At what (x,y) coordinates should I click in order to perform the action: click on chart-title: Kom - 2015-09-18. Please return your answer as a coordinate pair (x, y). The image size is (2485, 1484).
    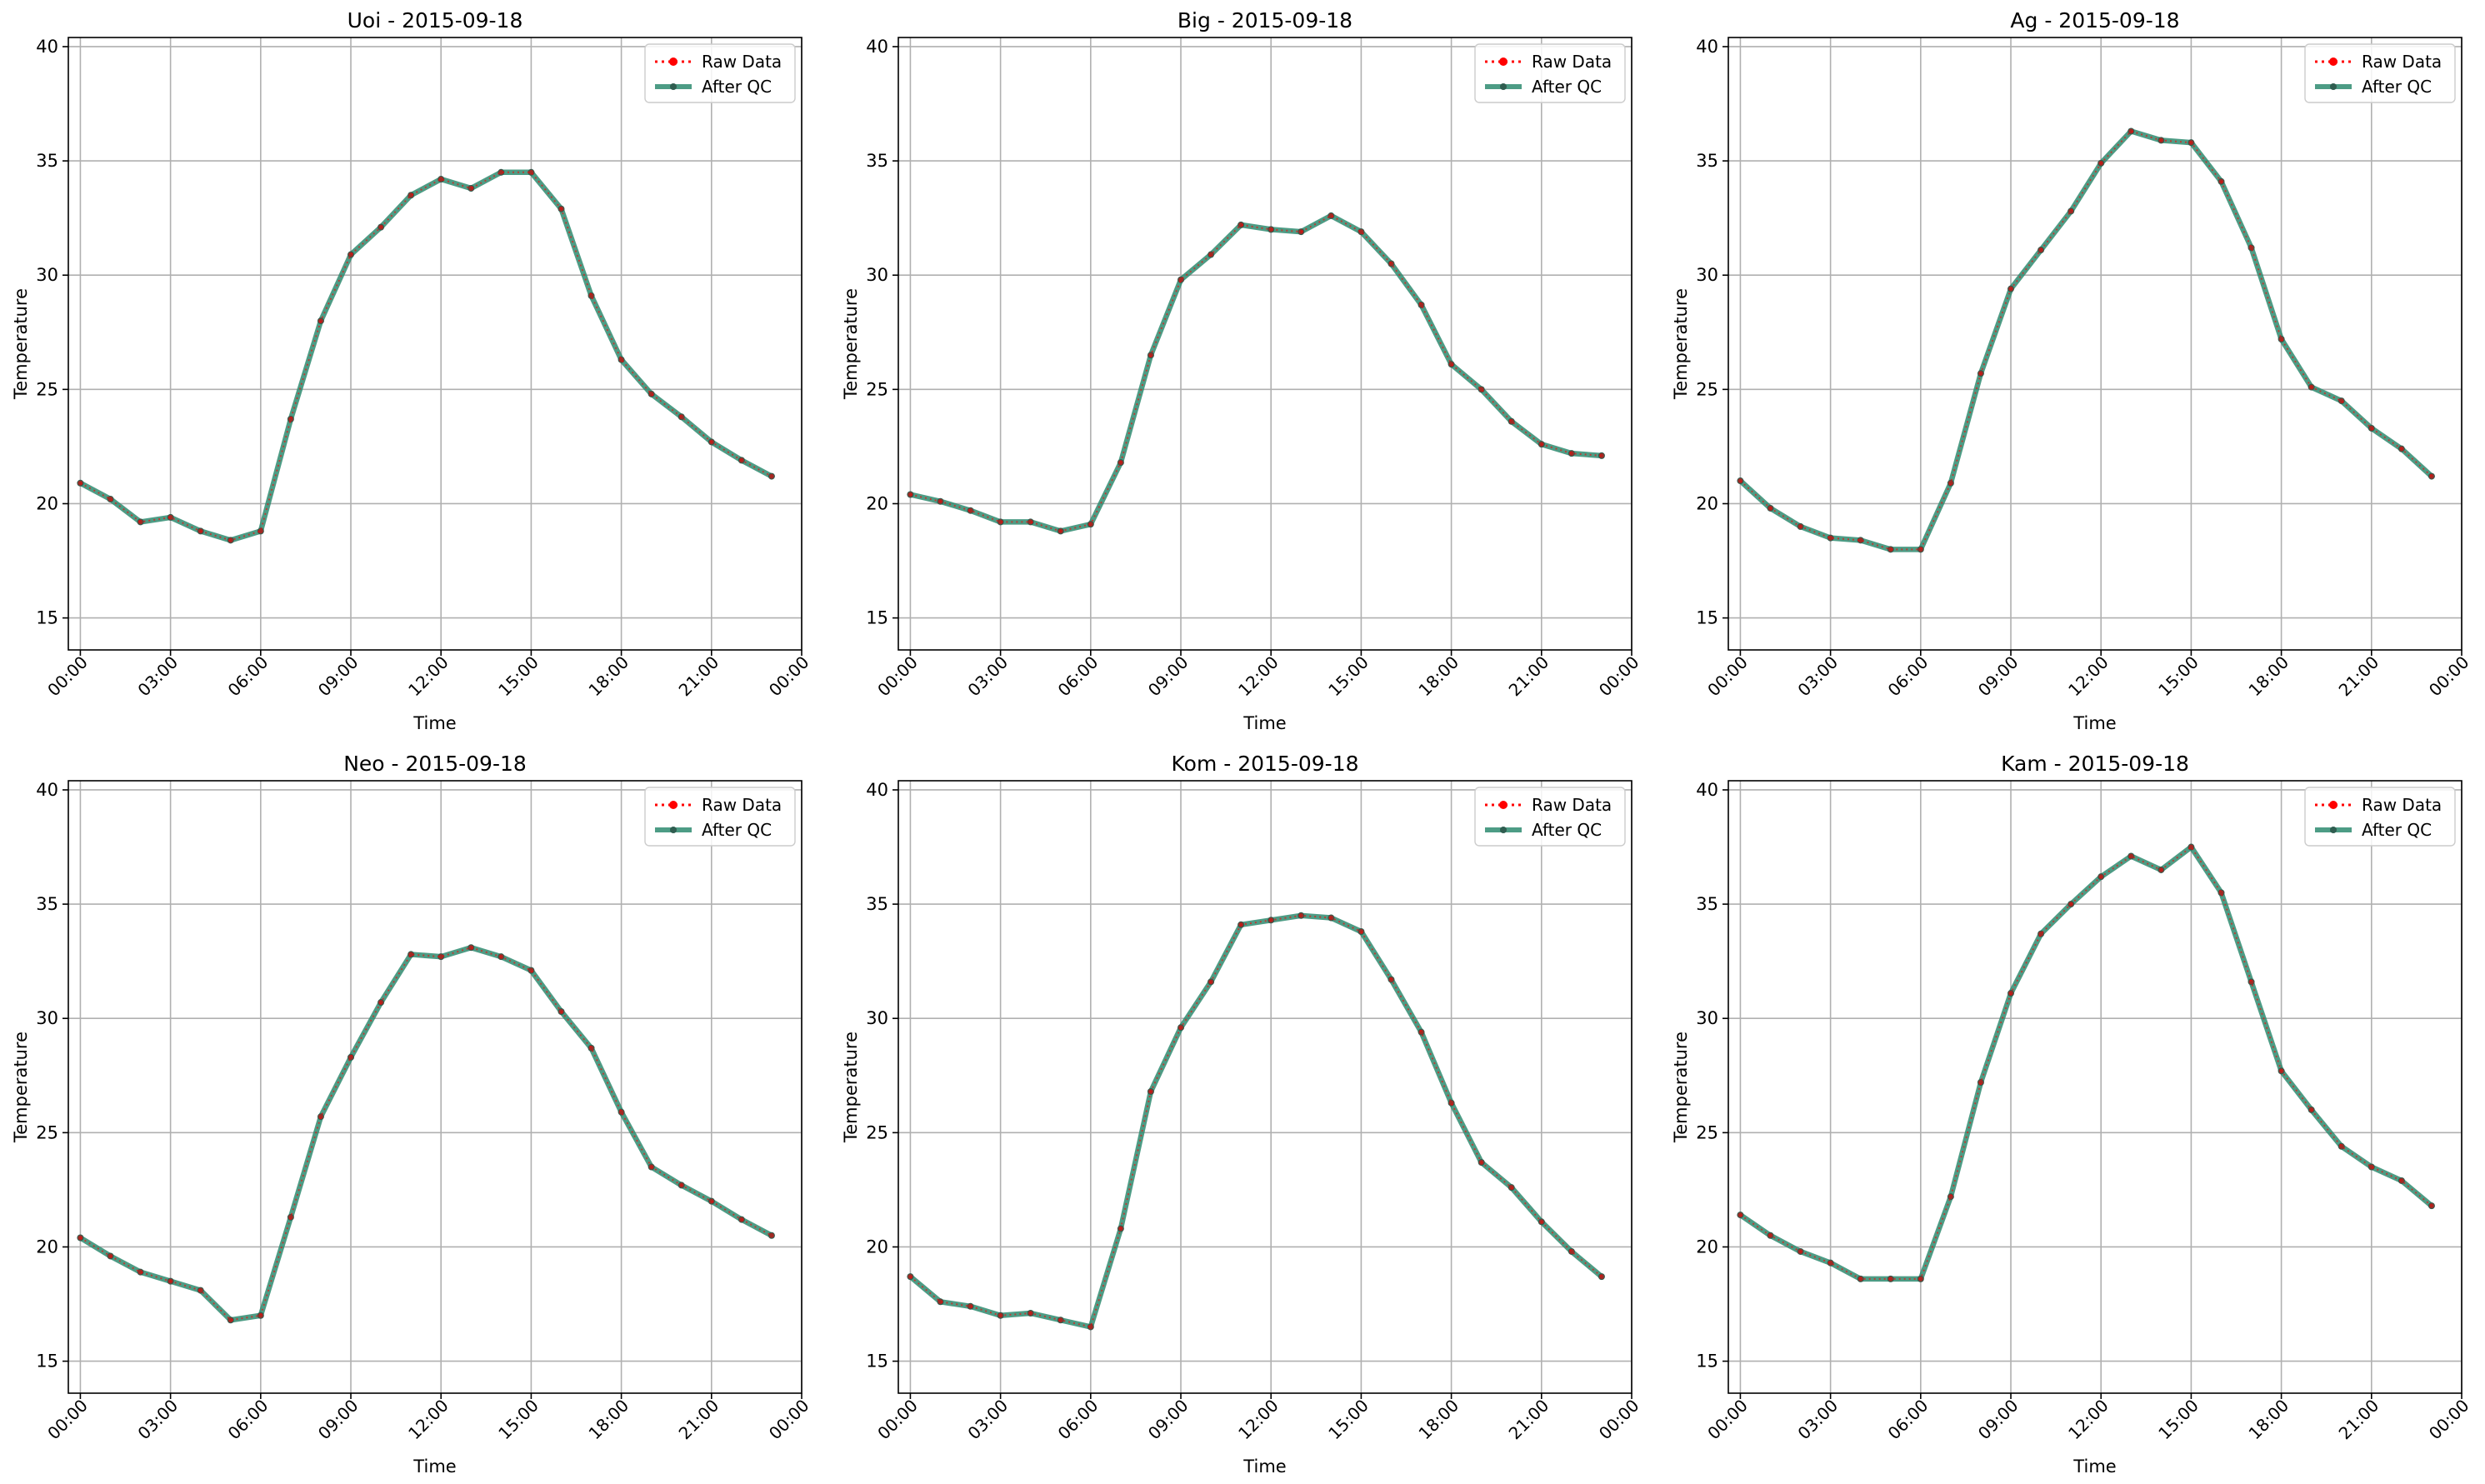
    Looking at the image, I should click on (1265, 764).